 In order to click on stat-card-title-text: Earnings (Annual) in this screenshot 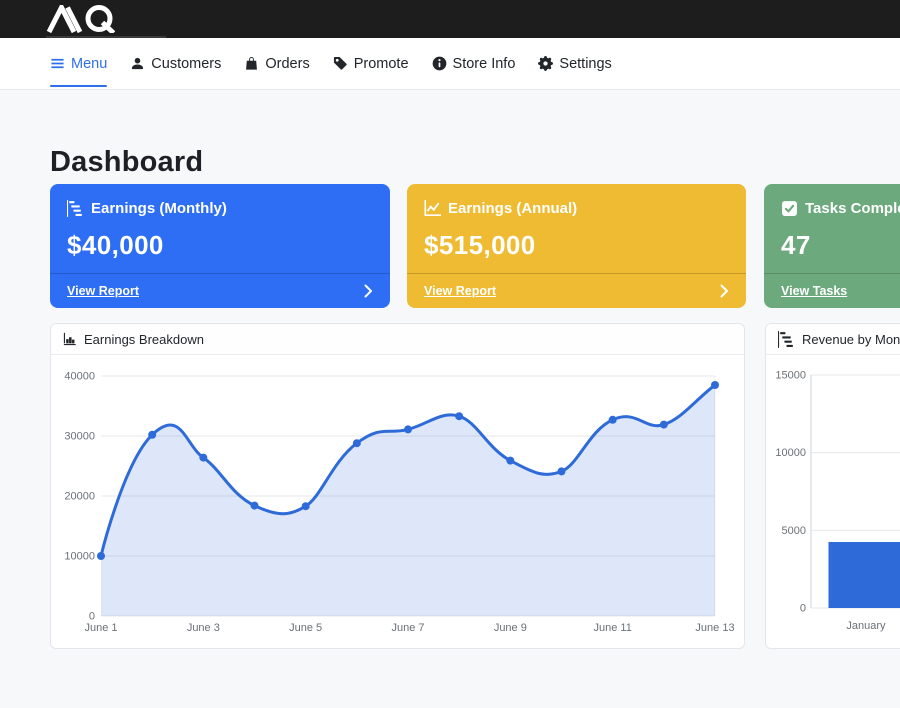, I will do `click(513, 208)`.